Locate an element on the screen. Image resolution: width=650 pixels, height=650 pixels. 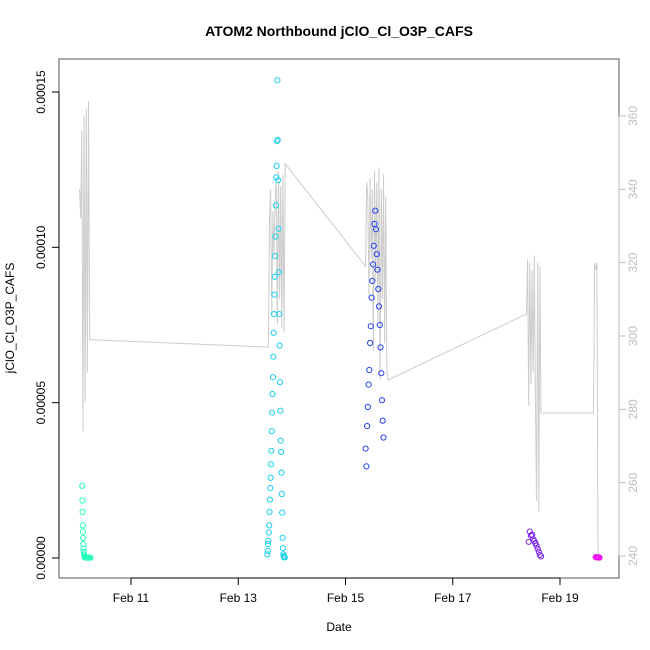
chart-title: ATOM2 Northbound jClO_Cl_O3P_CAFS is located at coordinates (339, 31).